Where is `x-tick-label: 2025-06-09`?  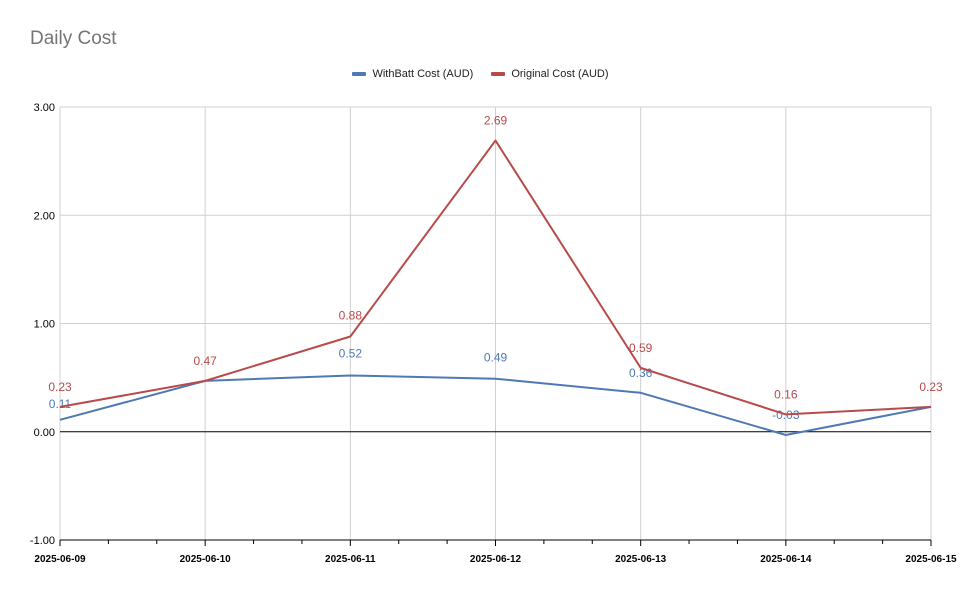 x-tick-label: 2025-06-09 is located at coordinates (60, 559).